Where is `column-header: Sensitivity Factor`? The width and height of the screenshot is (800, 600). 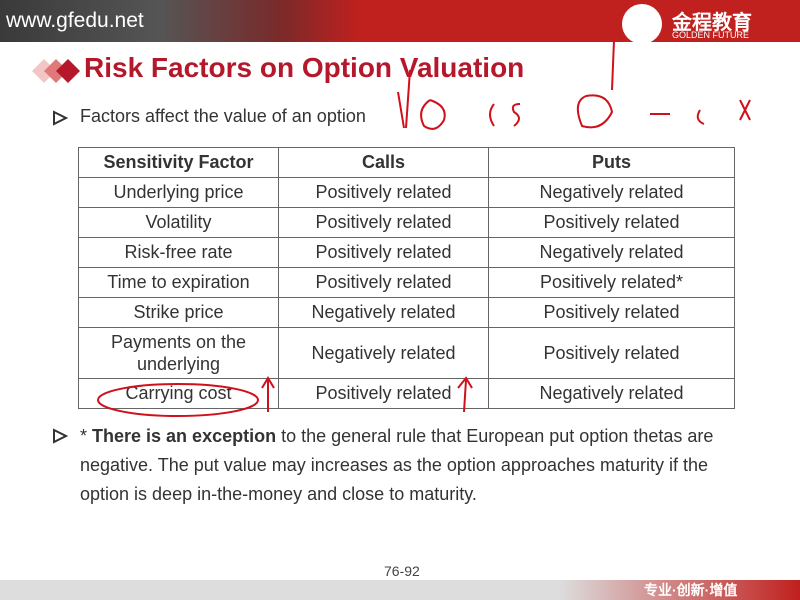 column-header: Sensitivity Factor is located at coordinates (178, 162).